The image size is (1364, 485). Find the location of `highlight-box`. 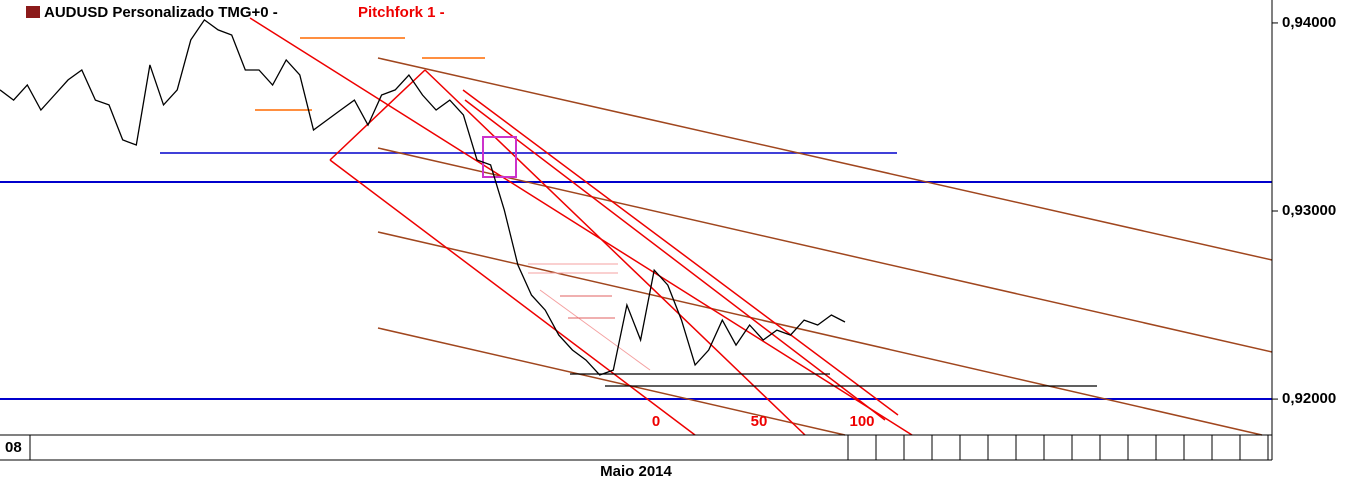

highlight-box is located at coordinates (499, 157).